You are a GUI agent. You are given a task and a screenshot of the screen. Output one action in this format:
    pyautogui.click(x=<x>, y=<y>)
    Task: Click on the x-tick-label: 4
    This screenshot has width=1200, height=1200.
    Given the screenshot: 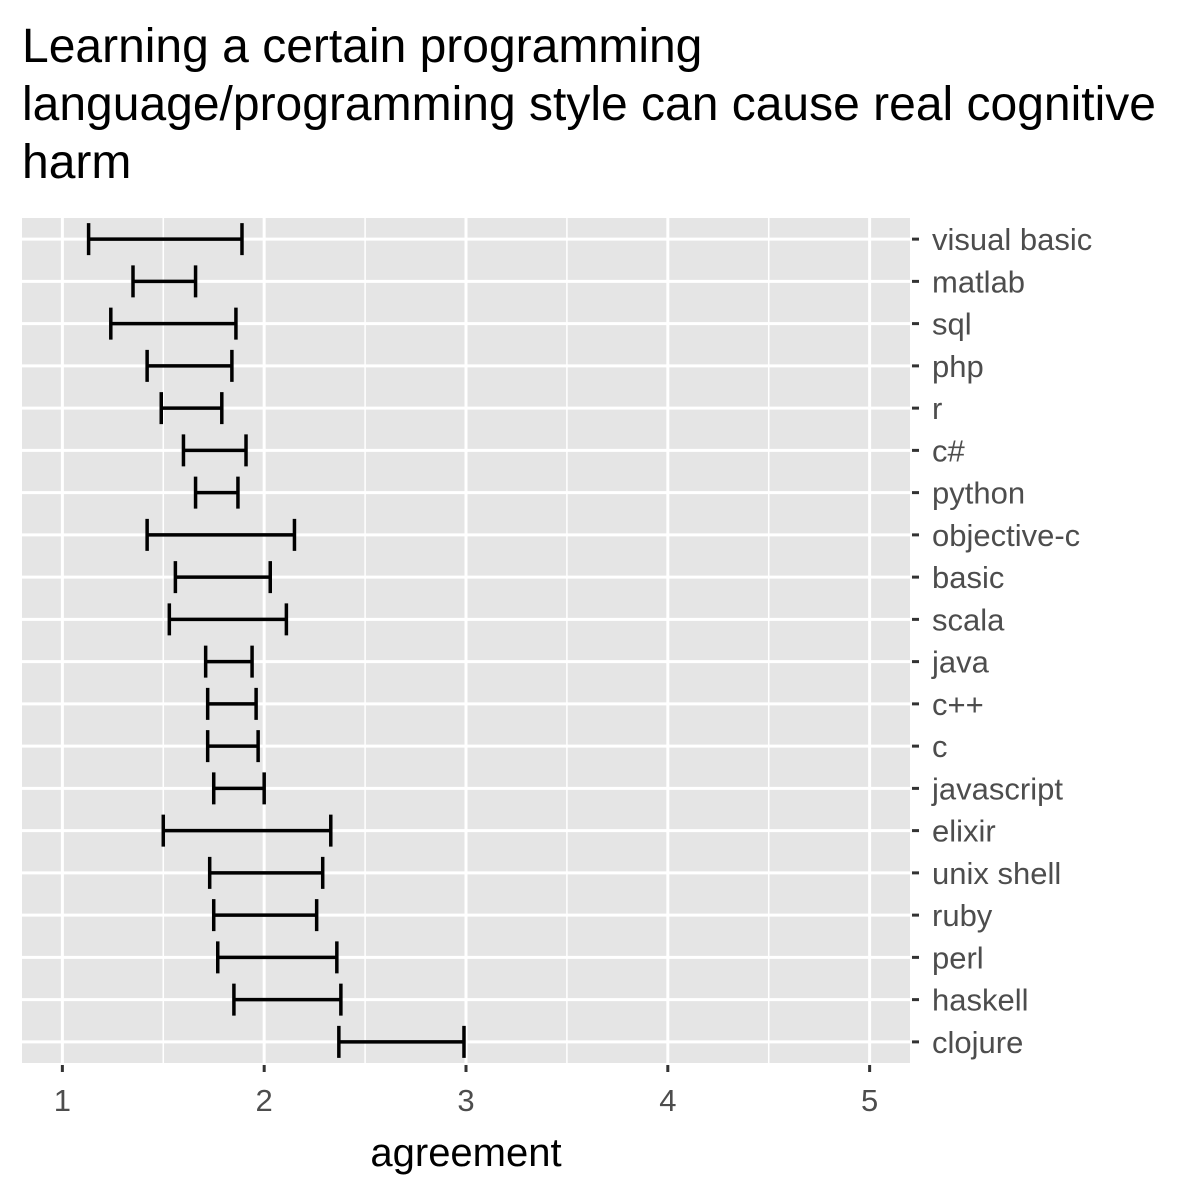 What is the action you would take?
    pyautogui.click(x=667, y=1100)
    